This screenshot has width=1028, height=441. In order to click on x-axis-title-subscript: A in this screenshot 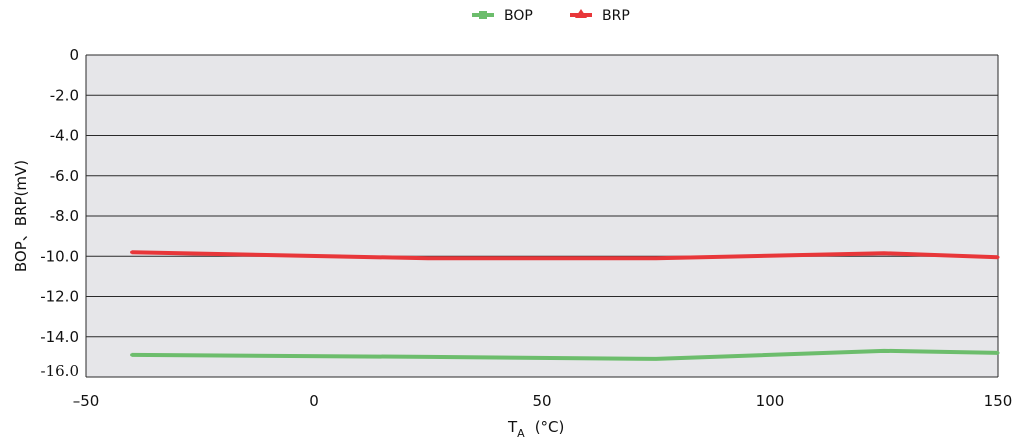, I will do `click(521, 433)`.